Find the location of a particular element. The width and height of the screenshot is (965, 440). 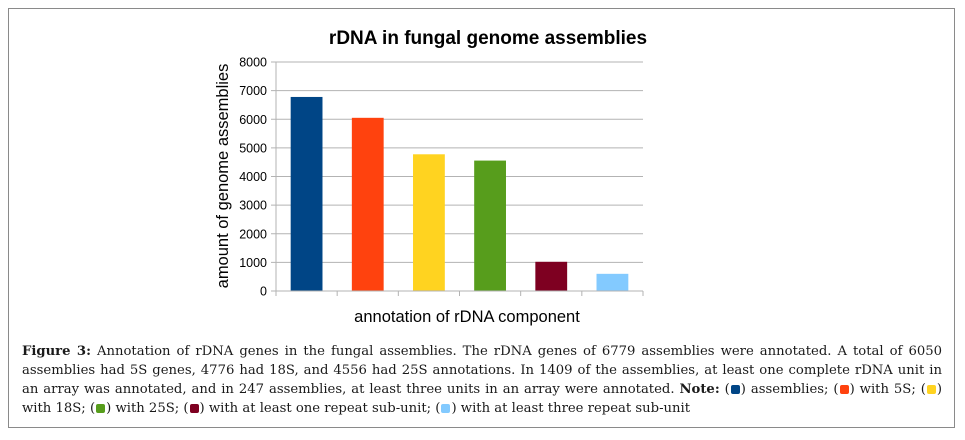

y-tick-label: 1000 is located at coordinates (253, 263).